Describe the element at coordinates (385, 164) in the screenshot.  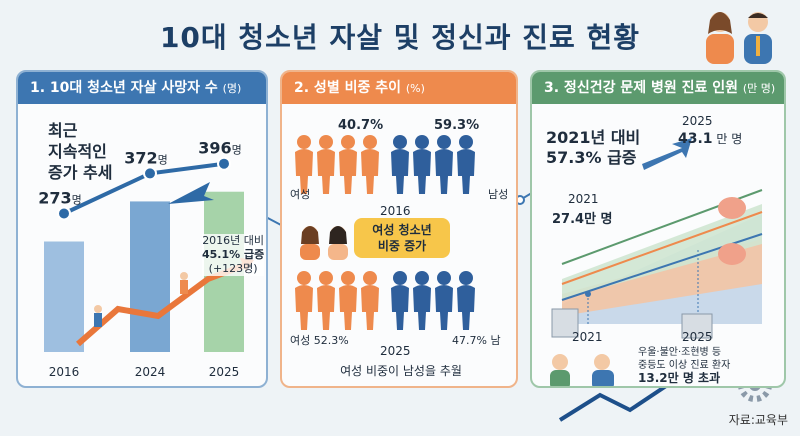
I see `people-2016-icons` at that location.